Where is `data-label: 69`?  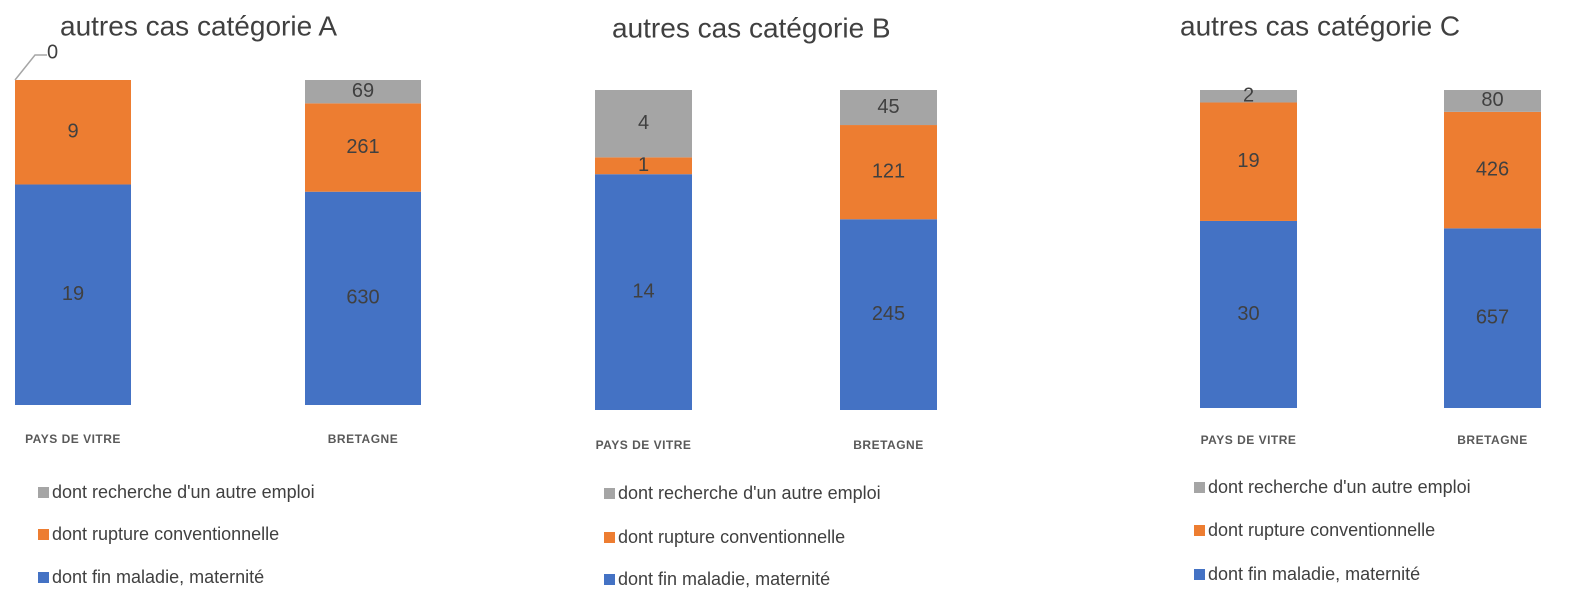
data-label: 69 is located at coordinates (363, 91).